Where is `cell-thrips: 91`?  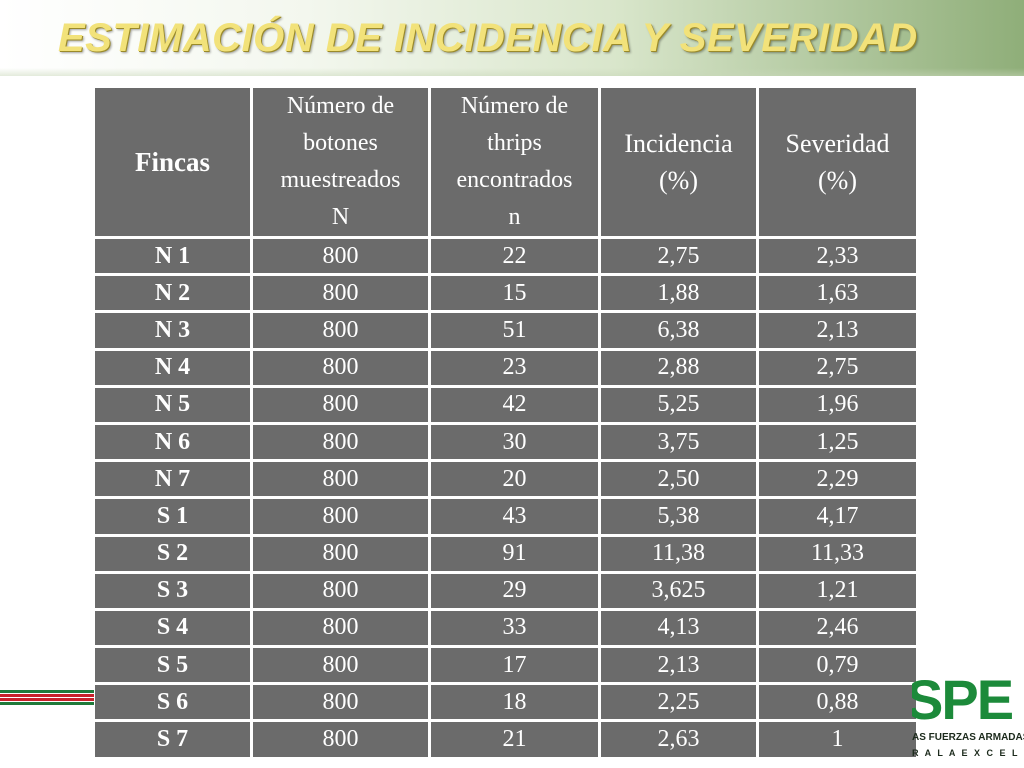 cell-thrips: 91 is located at coordinates (514, 553).